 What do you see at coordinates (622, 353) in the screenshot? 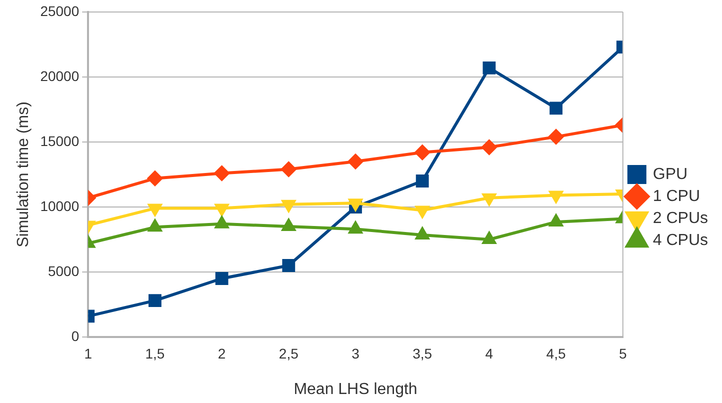
I see `x-tick-label: 5` at bounding box center [622, 353].